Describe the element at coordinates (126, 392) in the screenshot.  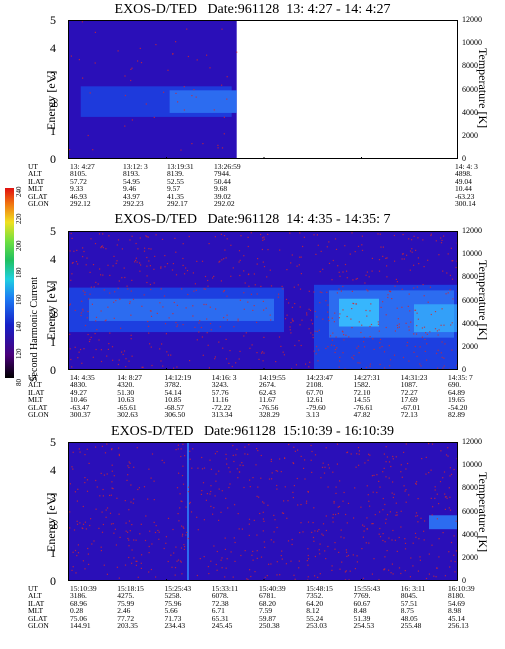
I see `table-cell: 51.30` at that location.